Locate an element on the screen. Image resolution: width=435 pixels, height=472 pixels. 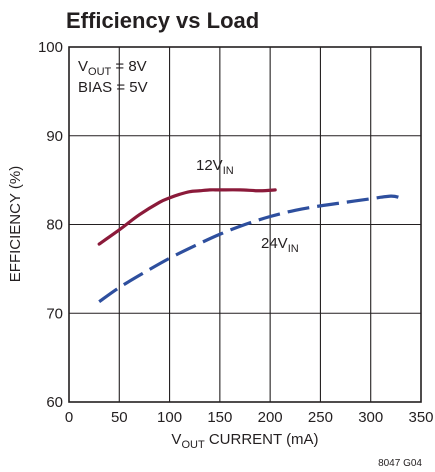
series-12vin-line is located at coordinates (187, 217).